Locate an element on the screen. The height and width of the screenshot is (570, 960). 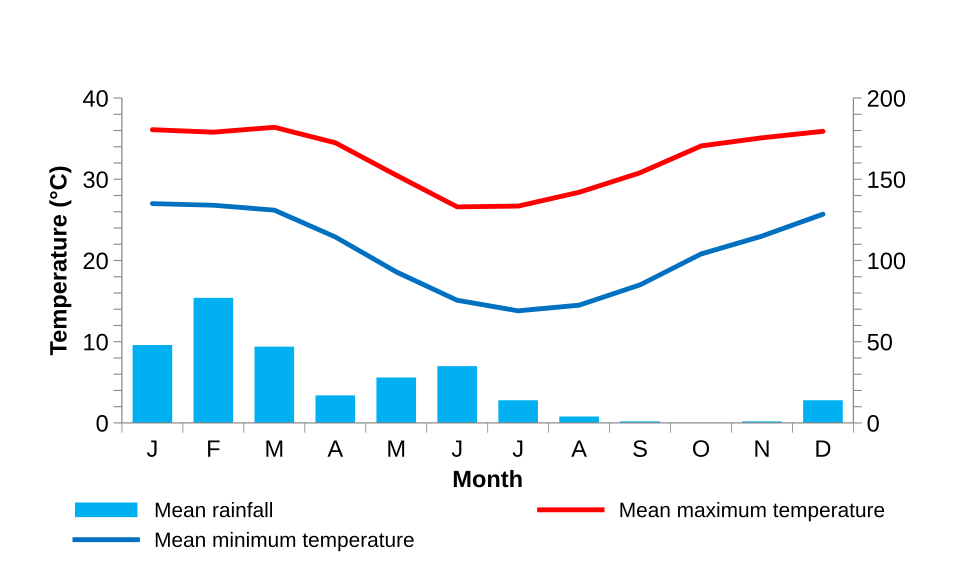
y-tick-label: 10 is located at coordinates (96, 342).